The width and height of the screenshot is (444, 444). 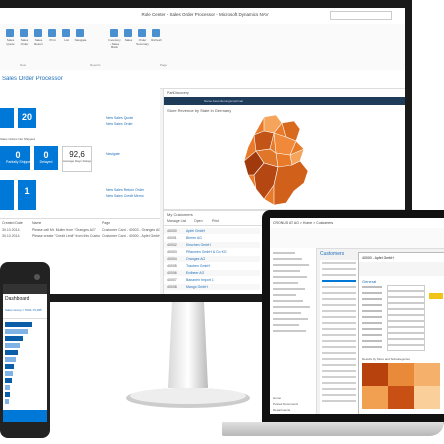 I want to click on ribbon-button: Sales Order, so click(x=24, y=42).